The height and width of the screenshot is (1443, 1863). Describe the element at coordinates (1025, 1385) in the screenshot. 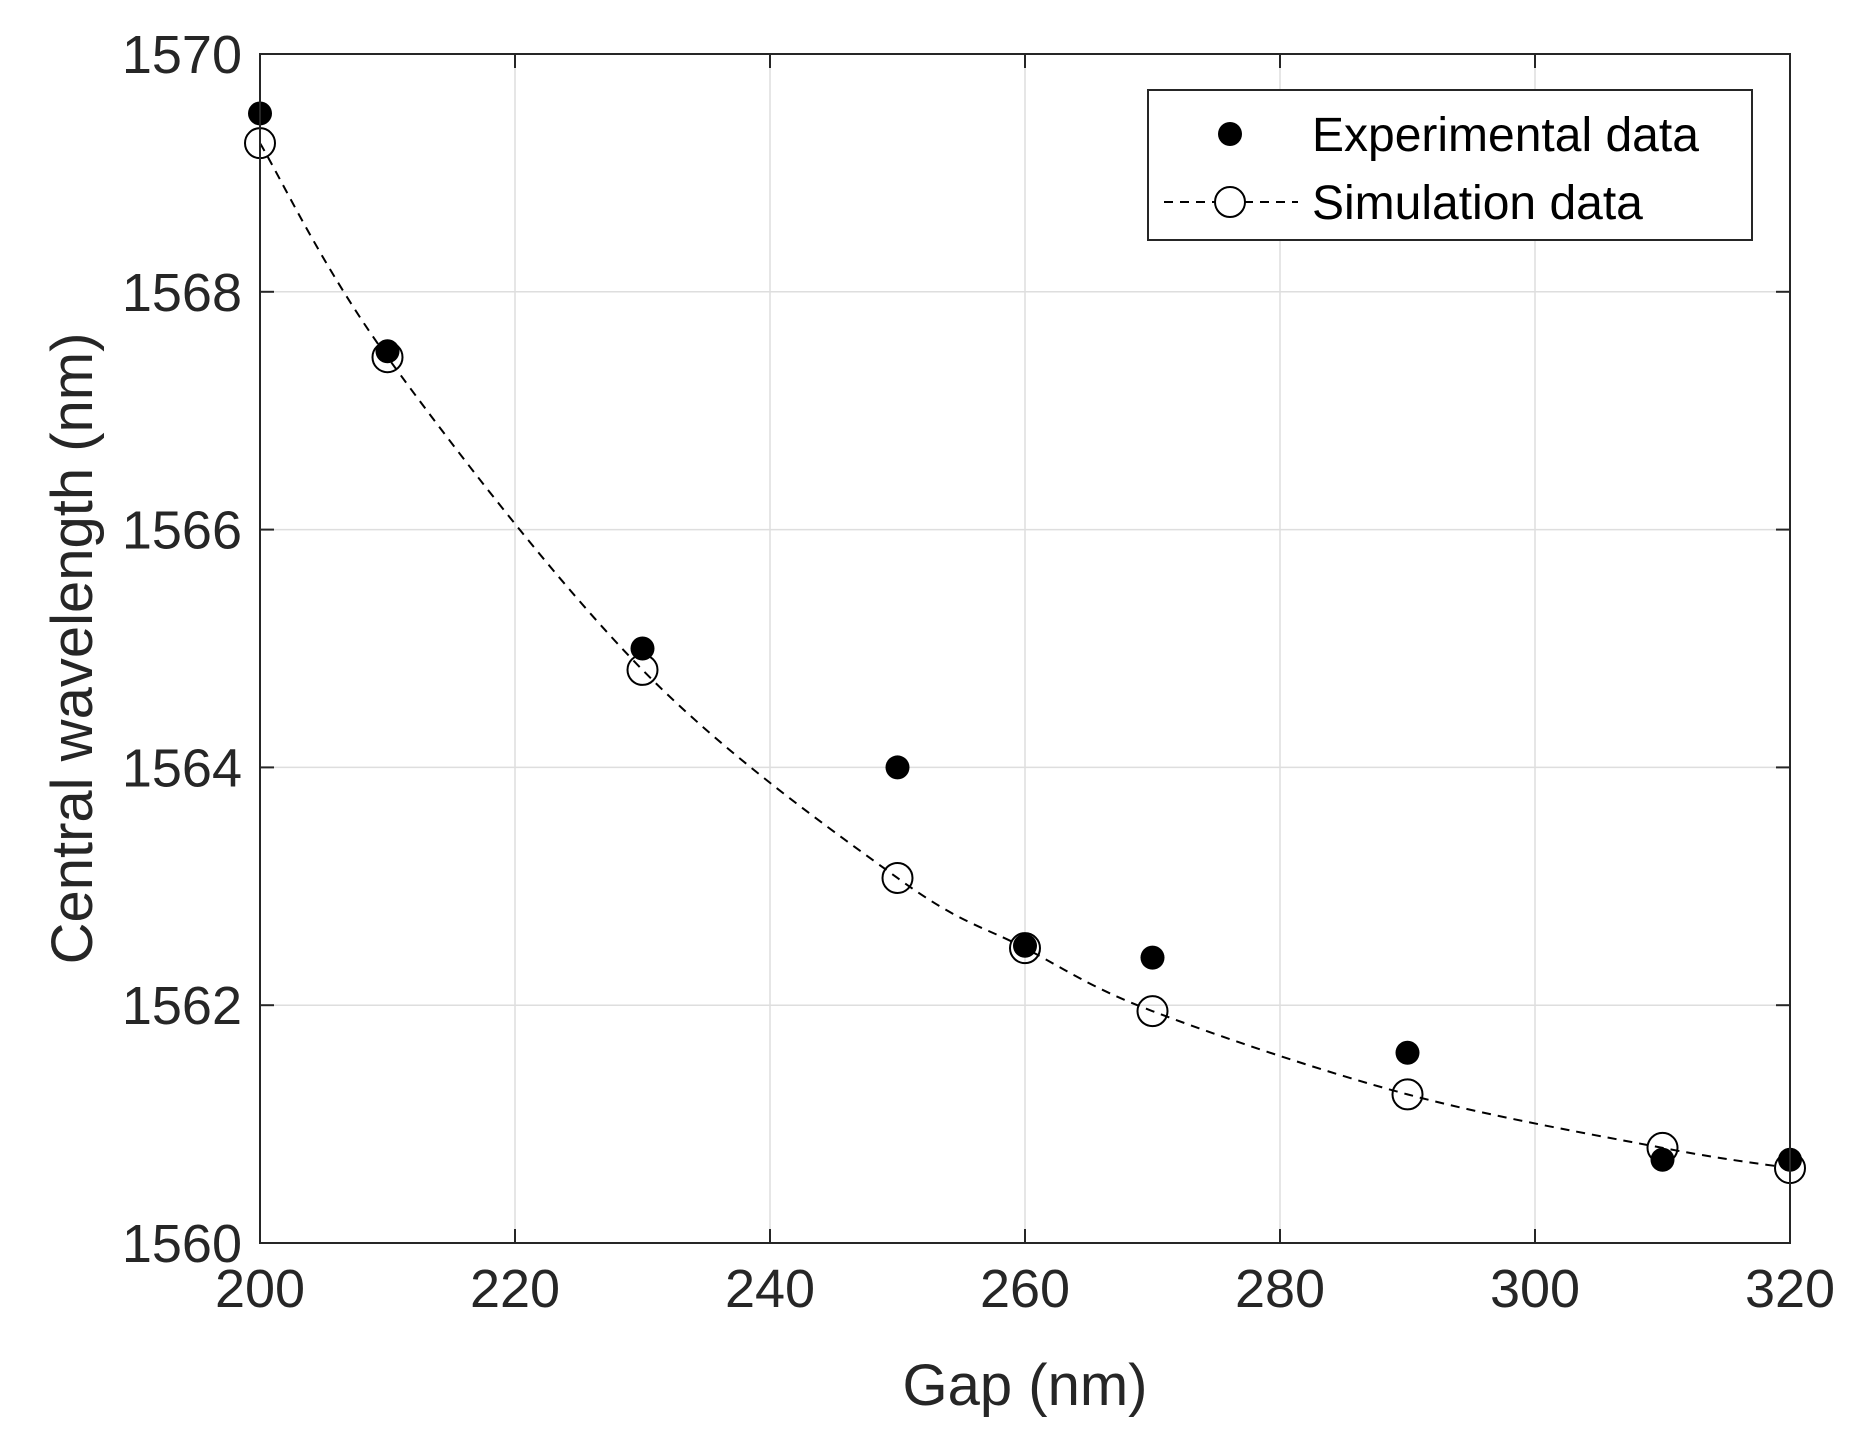

I see `x-axis-label: Gap (nm)` at that location.